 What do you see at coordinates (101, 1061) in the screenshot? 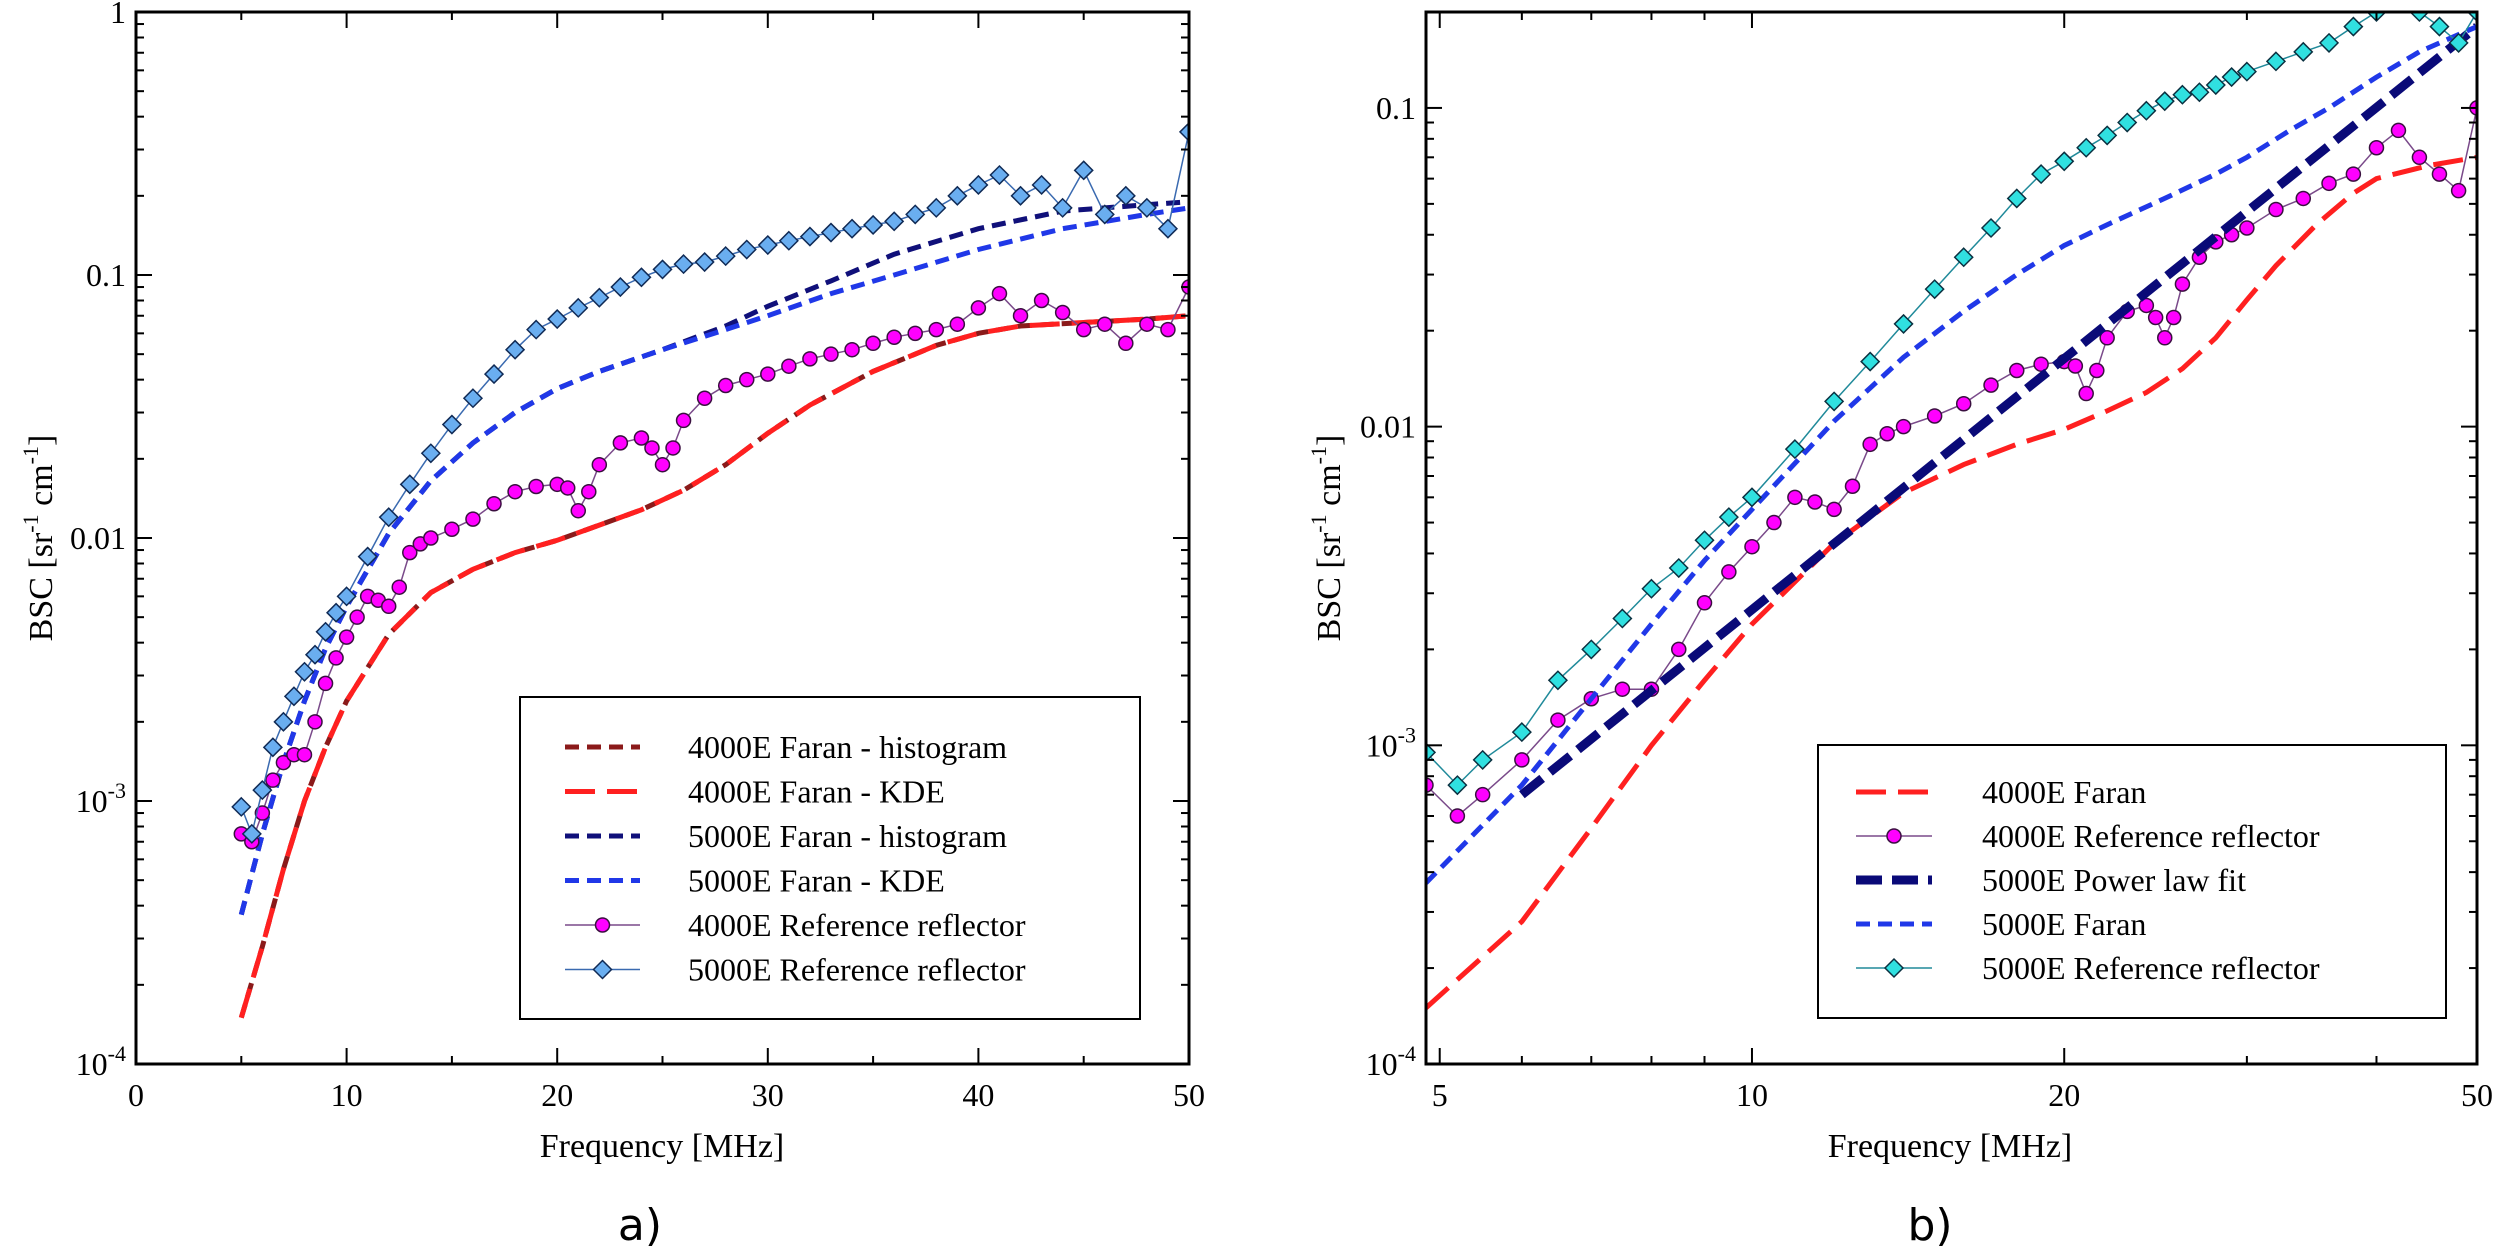
I see `y-tick-label: 10-4` at bounding box center [101, 1061].